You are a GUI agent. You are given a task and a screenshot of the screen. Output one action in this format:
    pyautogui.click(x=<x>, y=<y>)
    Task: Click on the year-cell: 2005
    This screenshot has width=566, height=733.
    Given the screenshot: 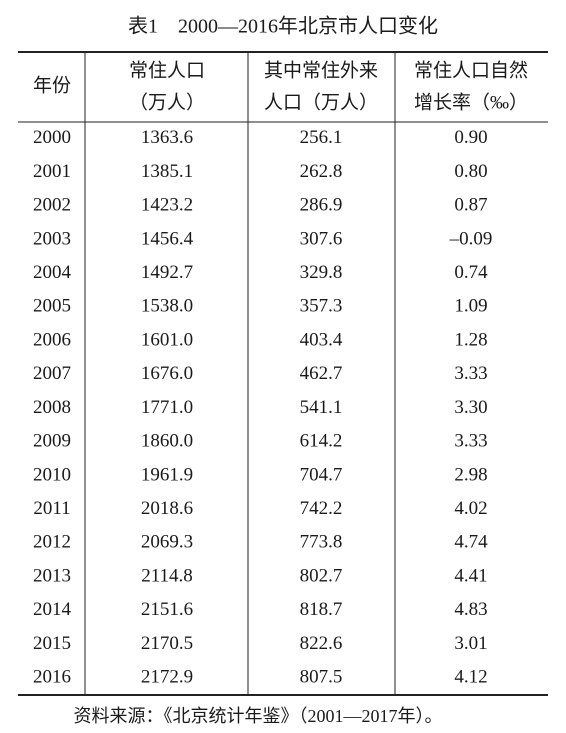 What is the action you would take?
    pyautogui.click(x=52, y=306)
    